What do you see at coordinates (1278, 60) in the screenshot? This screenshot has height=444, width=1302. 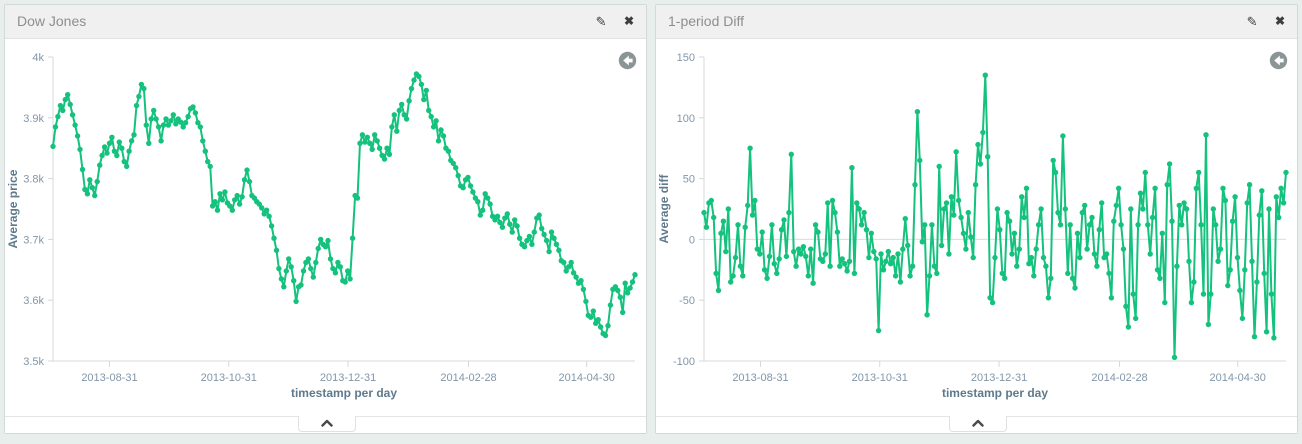 I see `back-button` at bounding box center [1278, 60].